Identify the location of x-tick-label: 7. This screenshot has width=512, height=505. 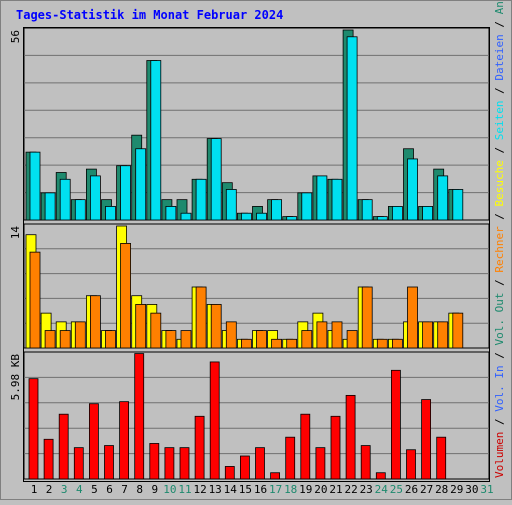
(124, 489).